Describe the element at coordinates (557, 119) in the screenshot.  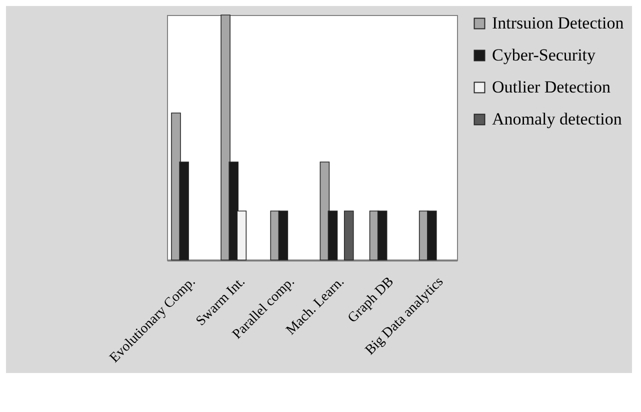
I see `legend-label: Anomaly detection` at that location.